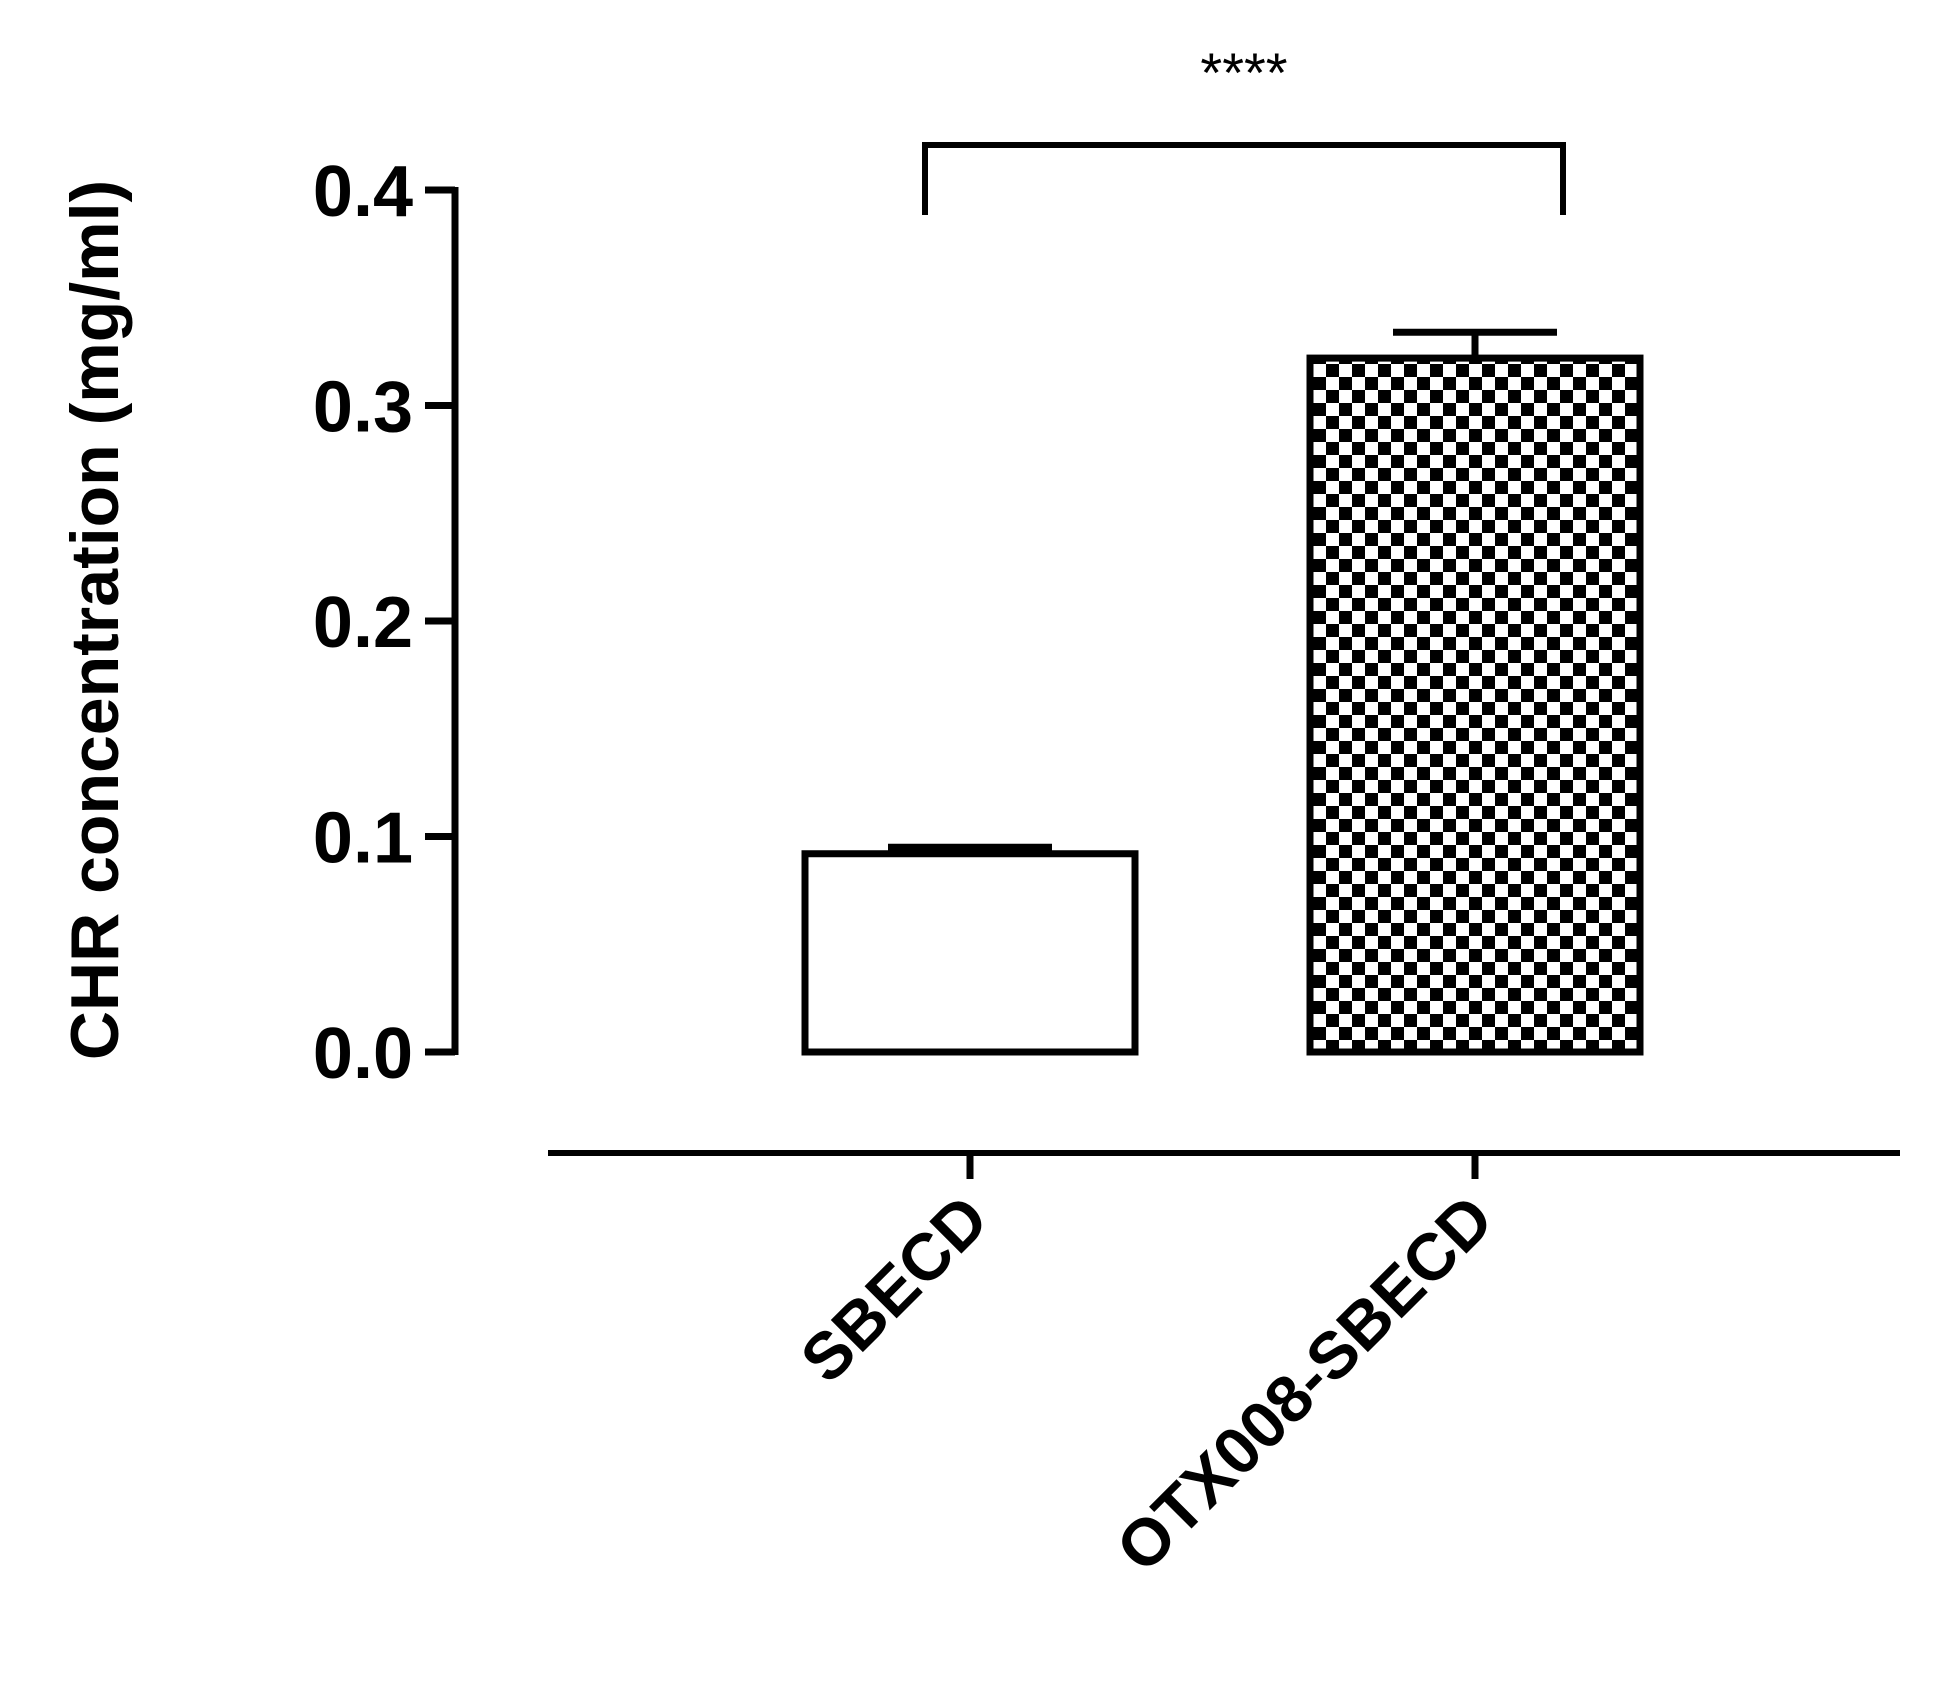  I want to click on bracket-line, so click(1244, 178).